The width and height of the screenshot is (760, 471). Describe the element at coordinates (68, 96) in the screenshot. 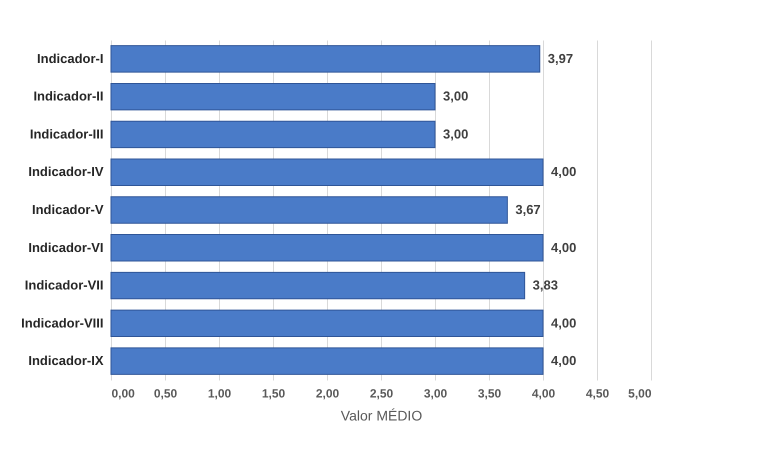

I see `y-tick-label: Indicador-II` at that location.